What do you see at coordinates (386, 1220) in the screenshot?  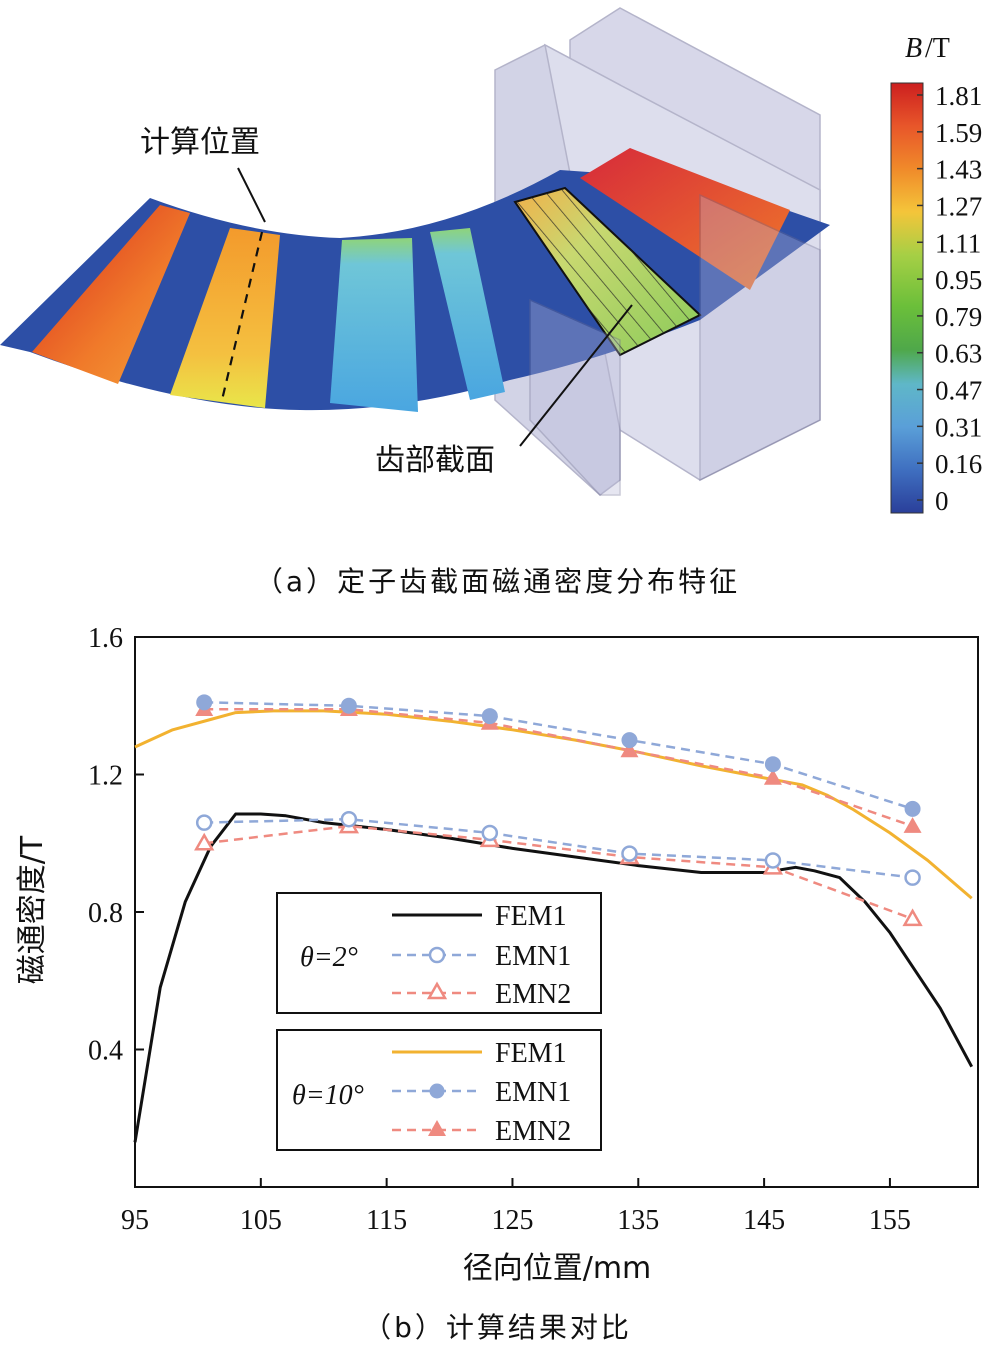 I see `x-tick-label: 115` at bounding box center [386, 1220].